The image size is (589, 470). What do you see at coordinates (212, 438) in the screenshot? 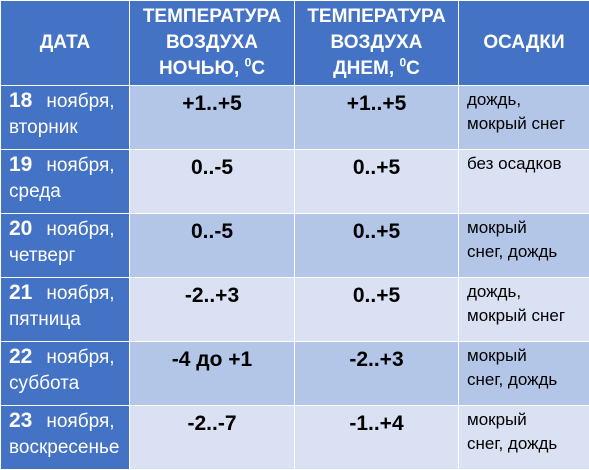
I see `night-temp-cell: -2..-7` at bounding box center [212, 438].